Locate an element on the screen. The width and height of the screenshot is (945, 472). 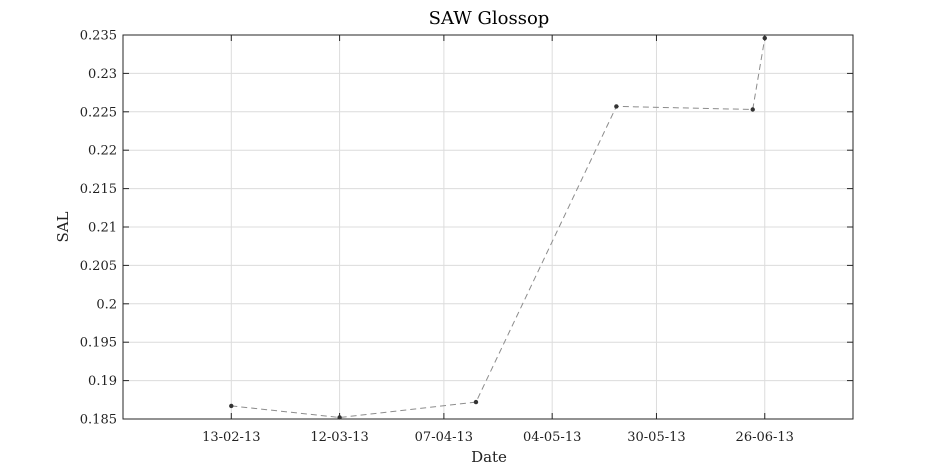
x-tick-label: 07-04-13 is located at coordinates (444, 437).